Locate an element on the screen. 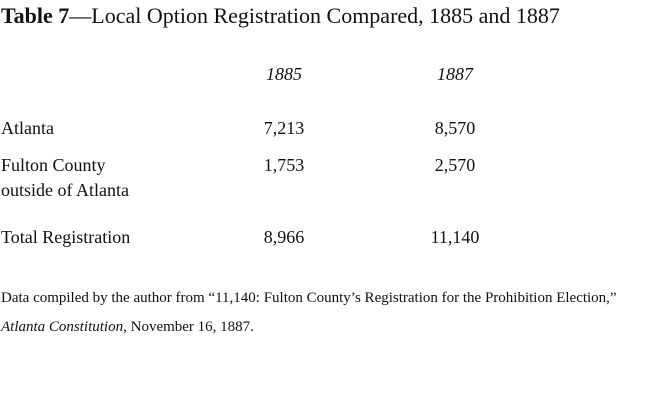 The width and height of the screenshot is (671, 413). column-header: 1885 is located at coordinates (284, 74).